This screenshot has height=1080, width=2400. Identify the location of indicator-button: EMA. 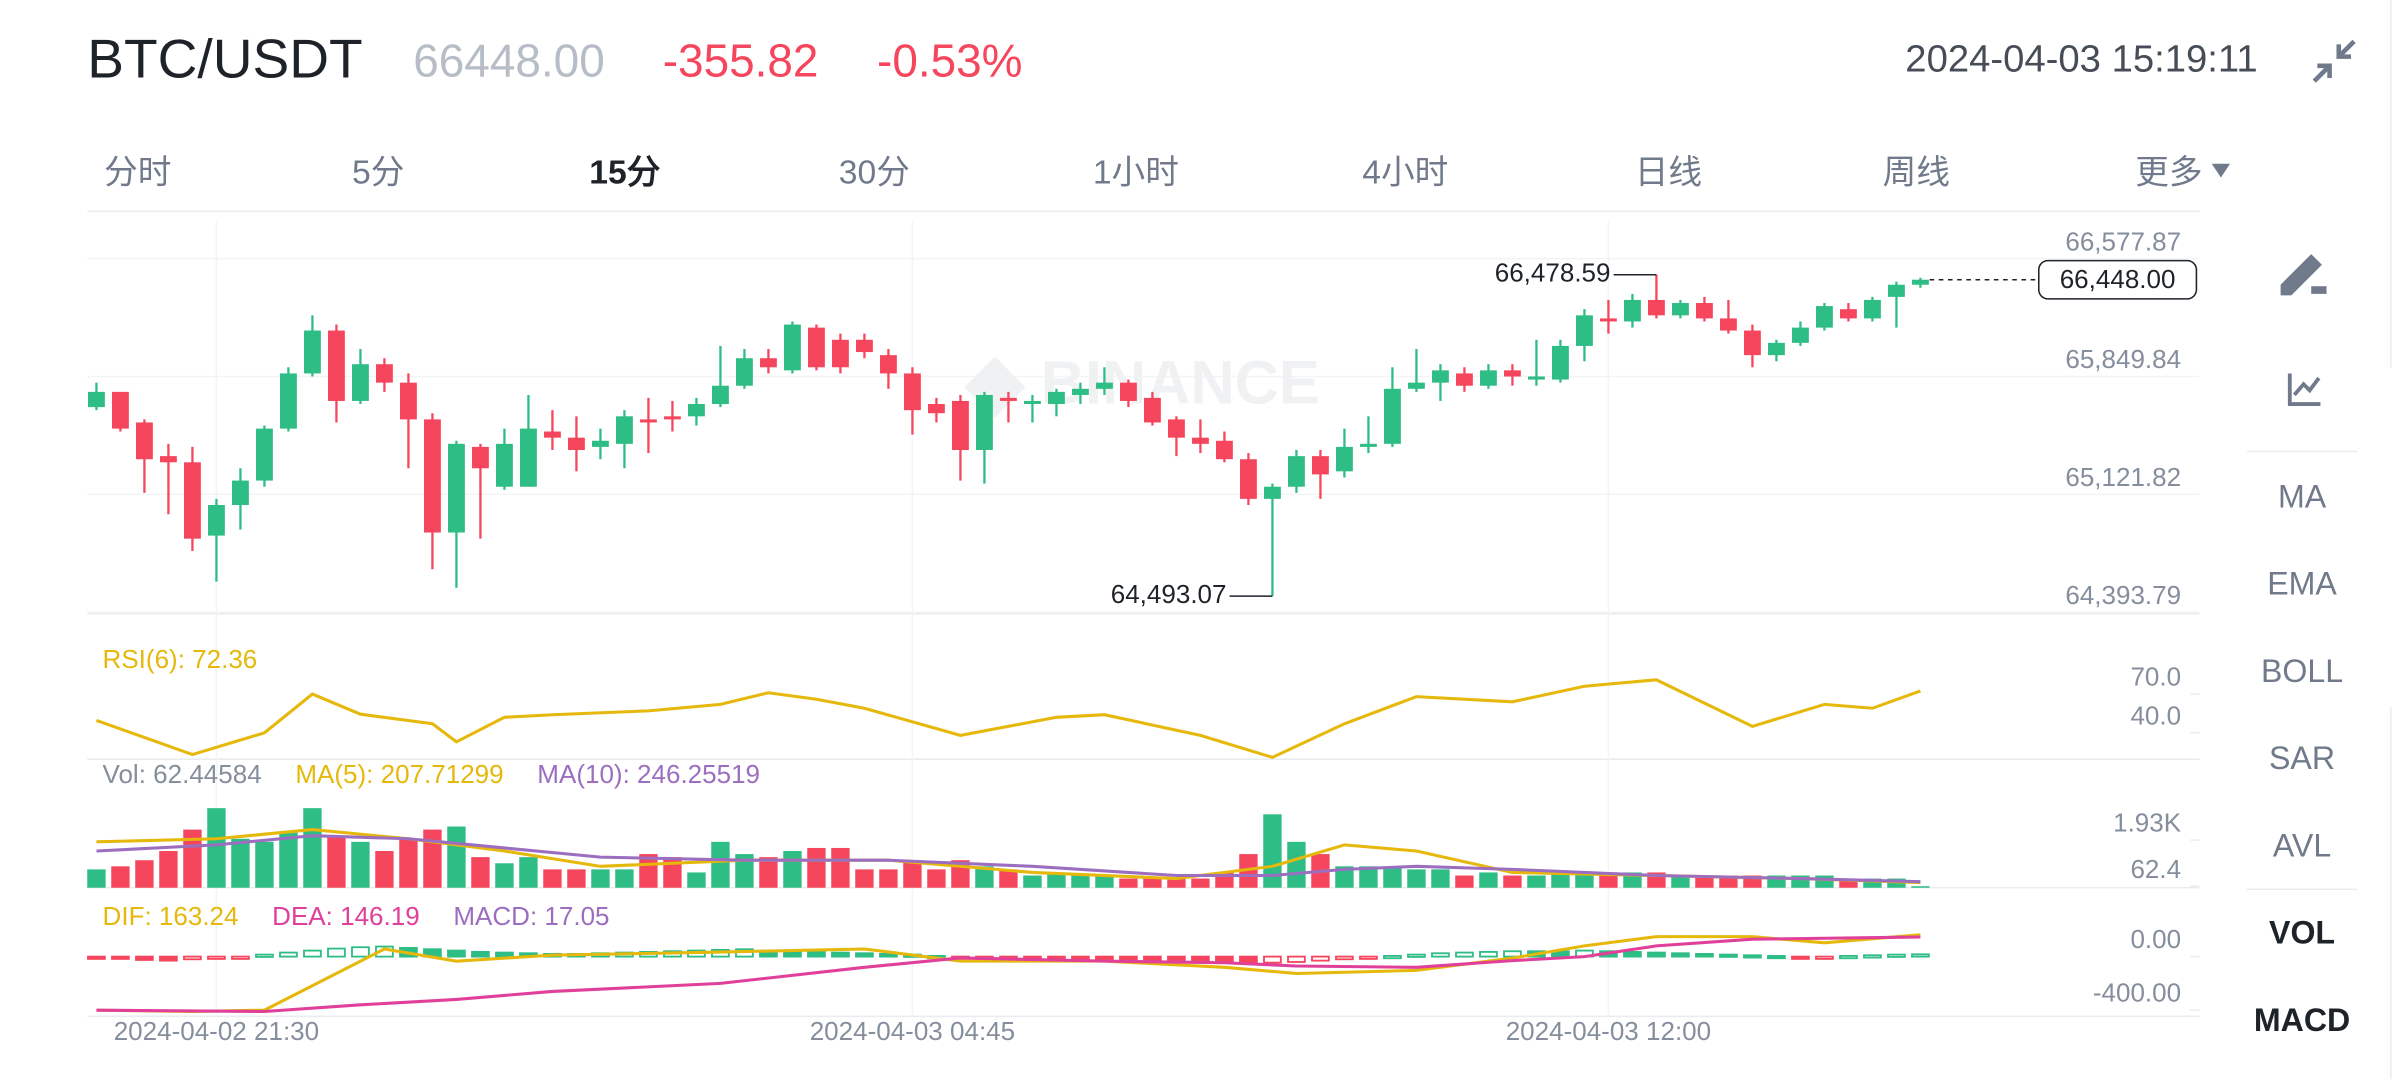
(2302, 584).